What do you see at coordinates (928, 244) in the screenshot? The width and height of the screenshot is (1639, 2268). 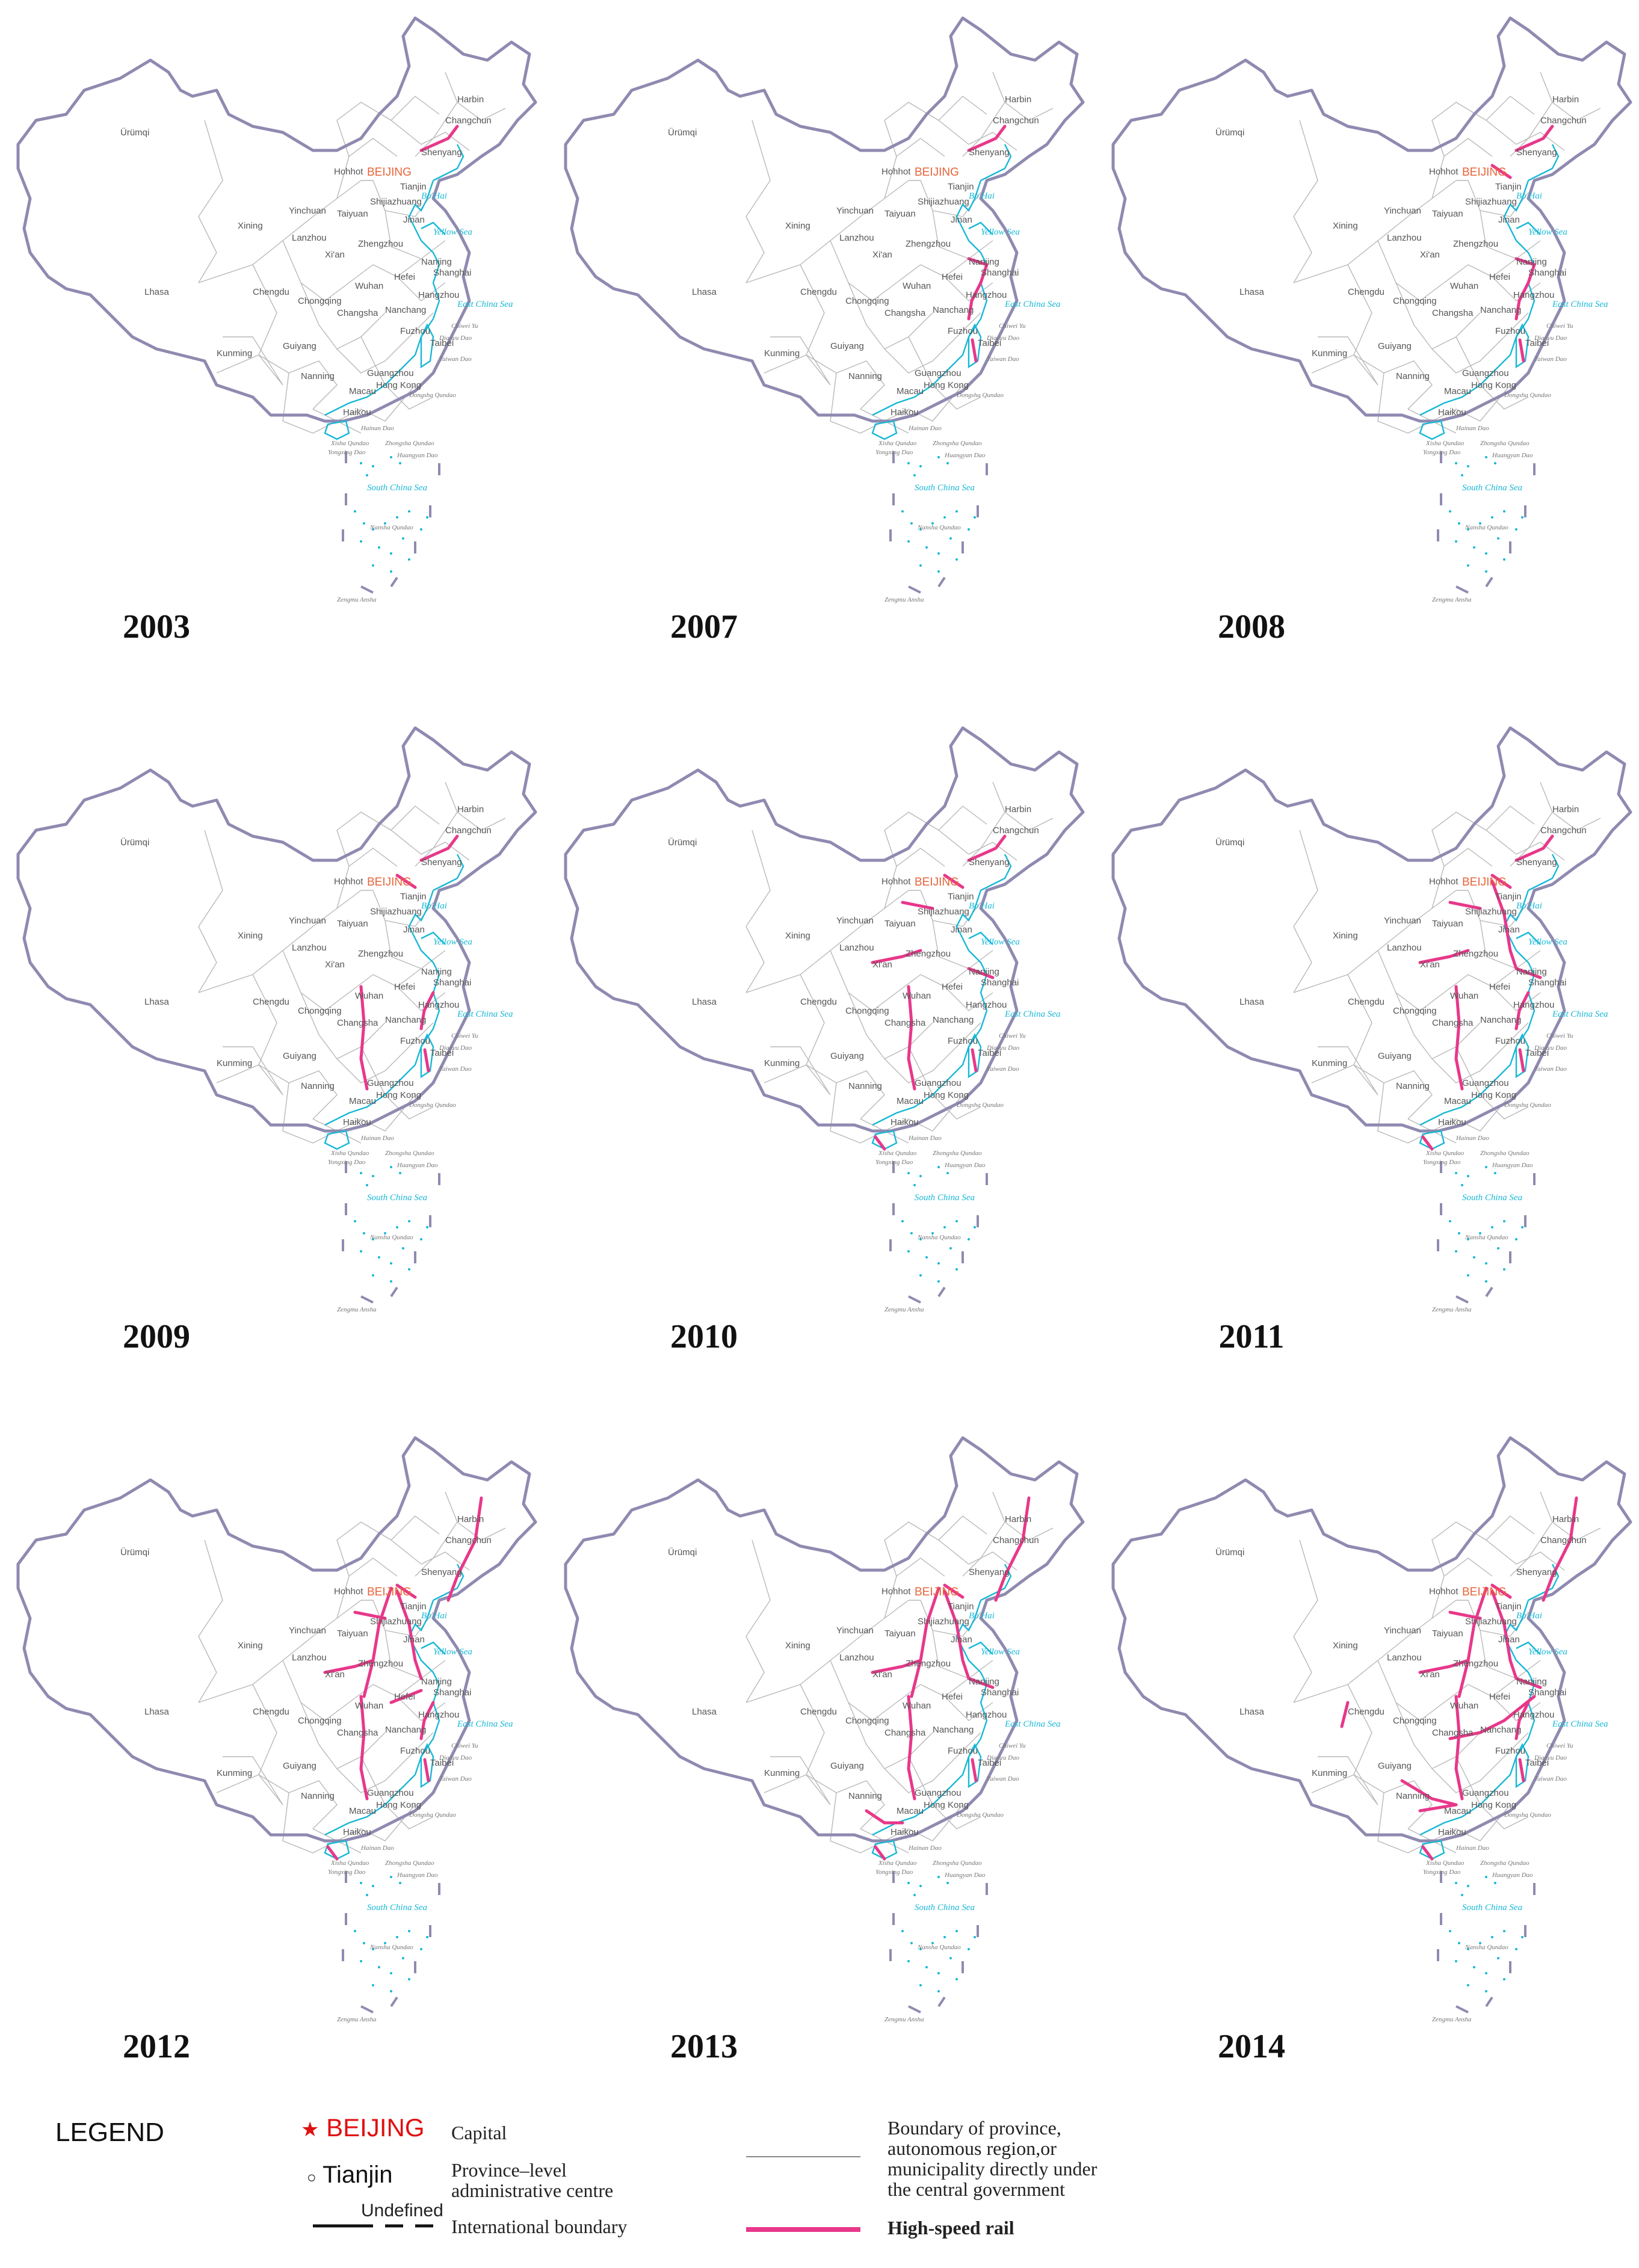 I see `city-zhengzhou: Zhengzhou` at bounding box center [928, 244].